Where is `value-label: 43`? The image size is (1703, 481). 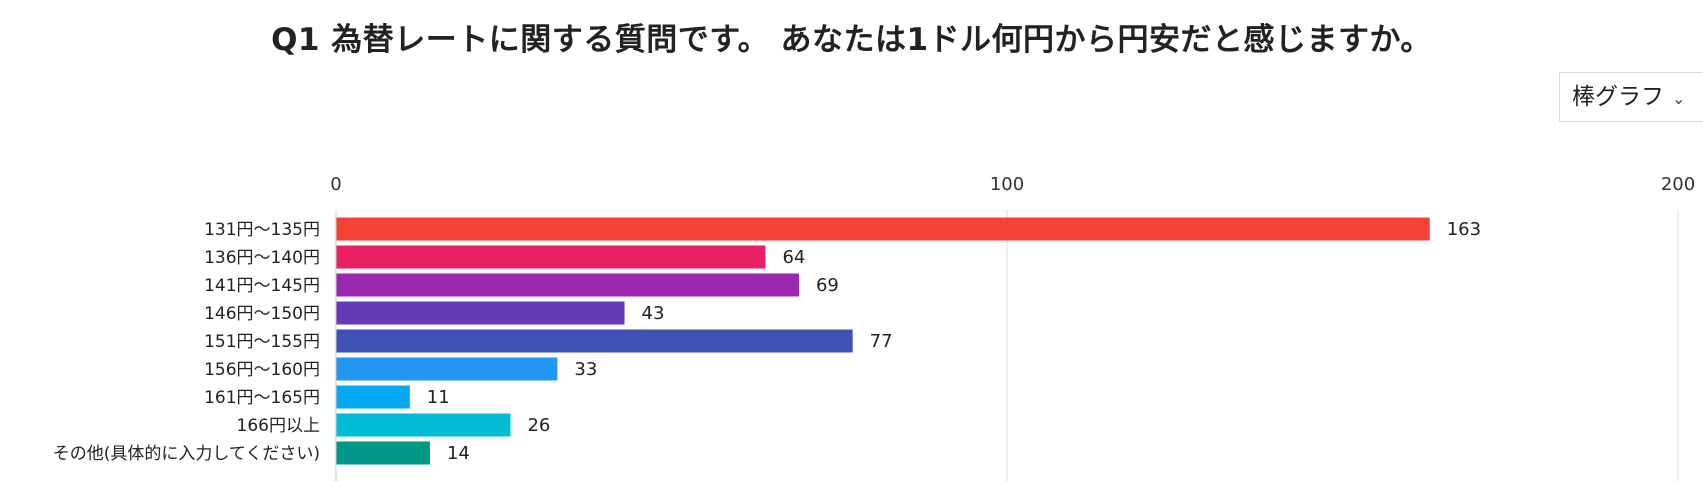 value-label: 43 is located at coordinates (653, 313).